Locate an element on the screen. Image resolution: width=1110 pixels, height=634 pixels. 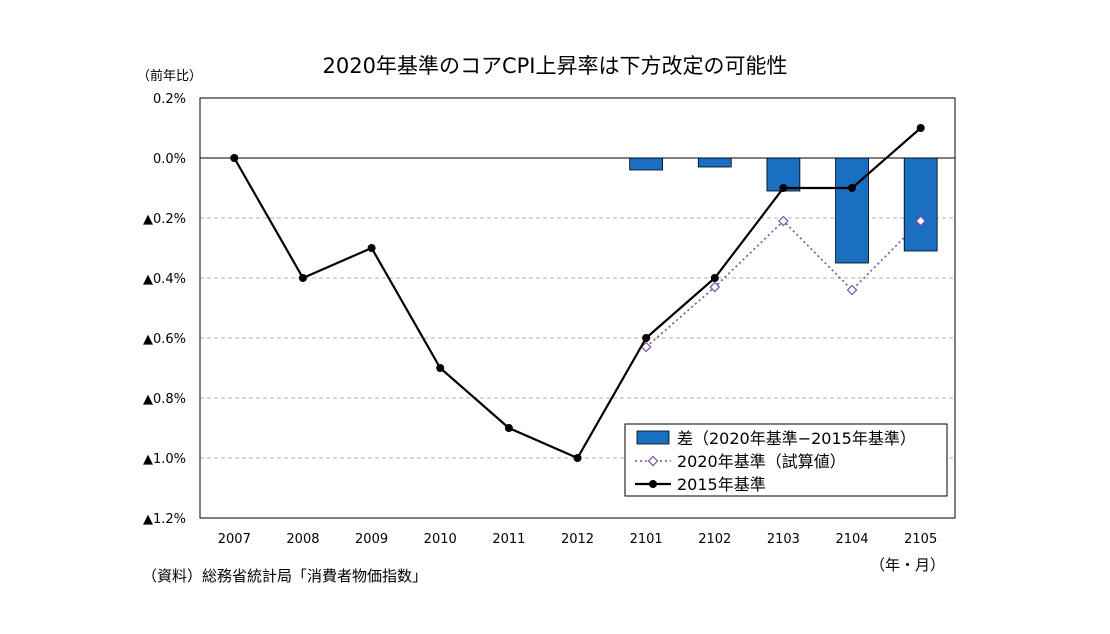
legend-marker-diamond is located at coordinates (653, 461).